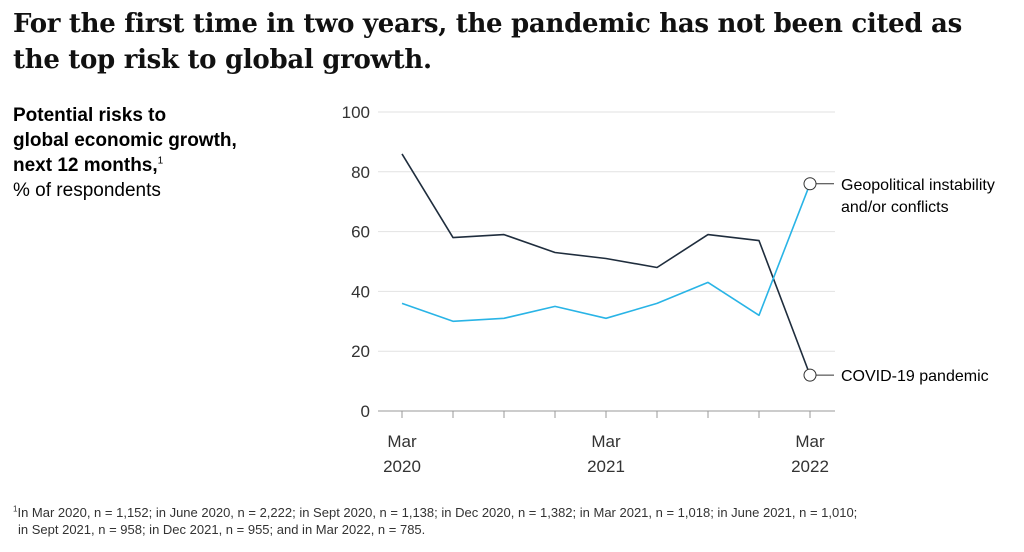 This screenshot has width=1024, height=552. I want to click on subtitle-footnote-marker: 1, so click(160, 161).